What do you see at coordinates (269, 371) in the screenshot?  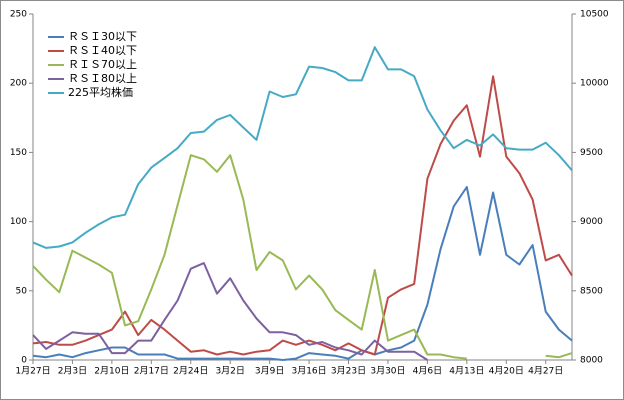 I see `x-tick-label: 3月9日` at bounding box center [269, 371].